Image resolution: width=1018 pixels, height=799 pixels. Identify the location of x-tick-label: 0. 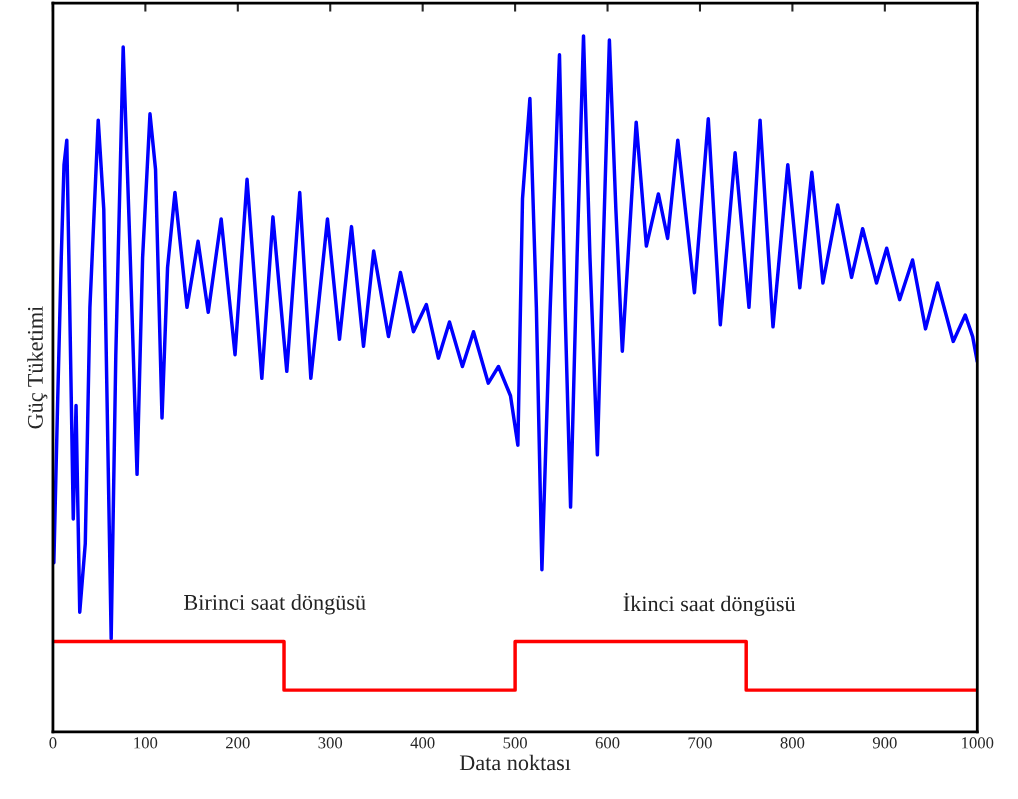
(53, 743).